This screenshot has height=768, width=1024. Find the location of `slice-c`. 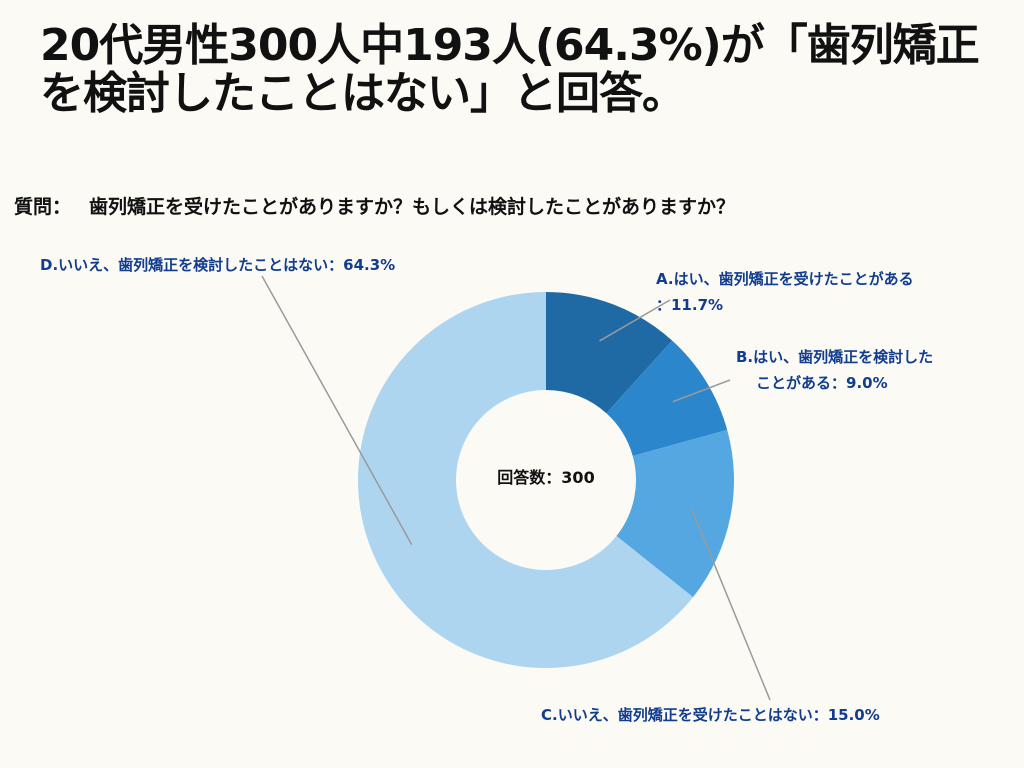

slice-c is located at coordinates (675, 513).